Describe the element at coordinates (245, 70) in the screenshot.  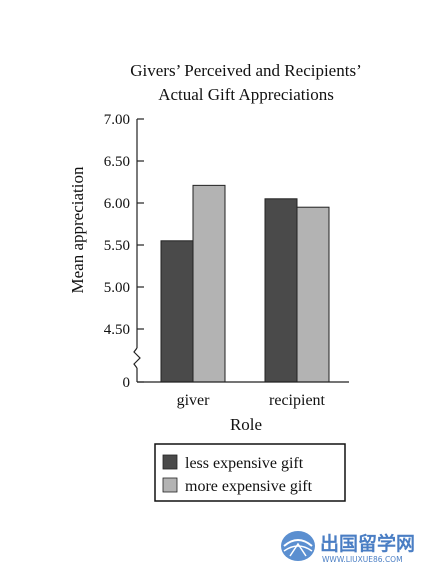
I see `chart-title-line-1: Givers’ Perceived and Recipients’` at that location.